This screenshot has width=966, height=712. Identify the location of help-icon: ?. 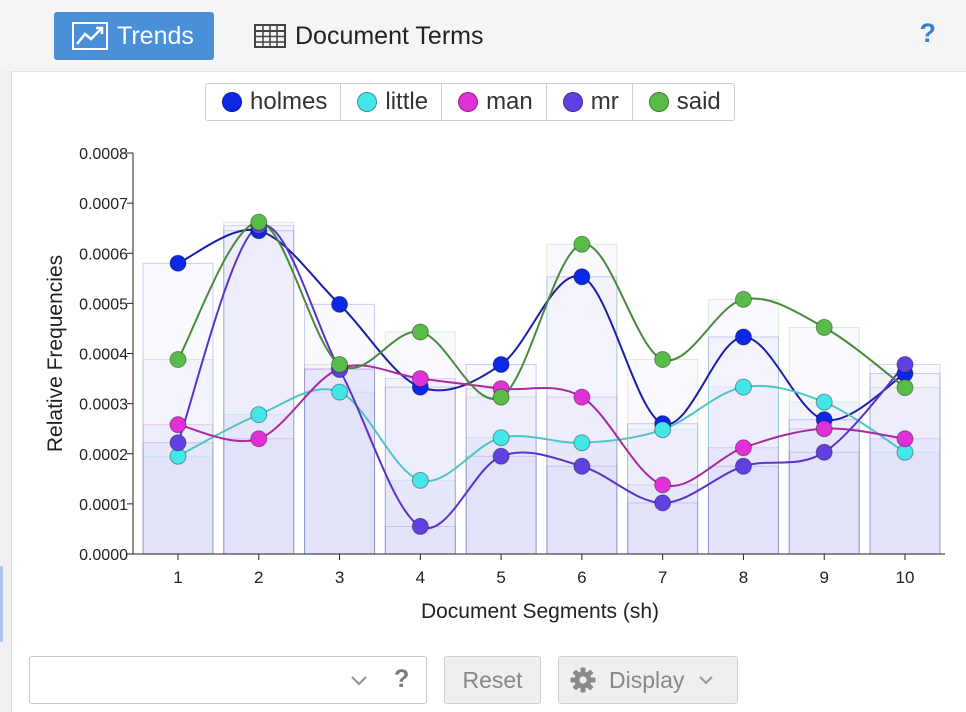
(928, 33).